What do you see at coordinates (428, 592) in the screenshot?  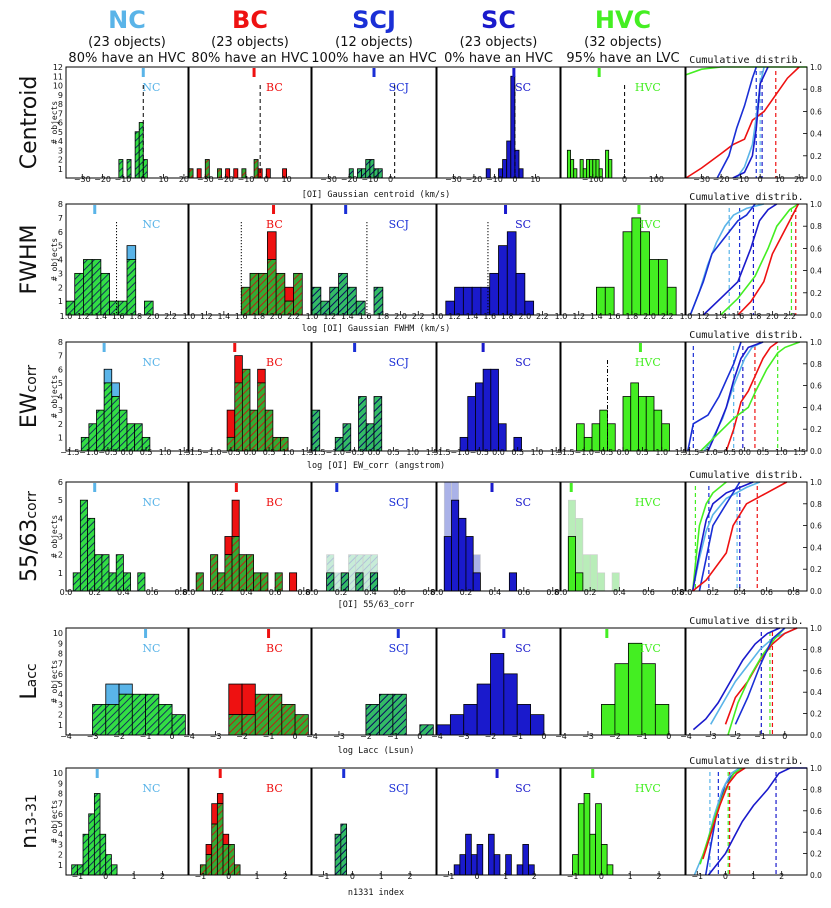 I see `x-tick-label: 0.8` at bounding box center [428, 592].